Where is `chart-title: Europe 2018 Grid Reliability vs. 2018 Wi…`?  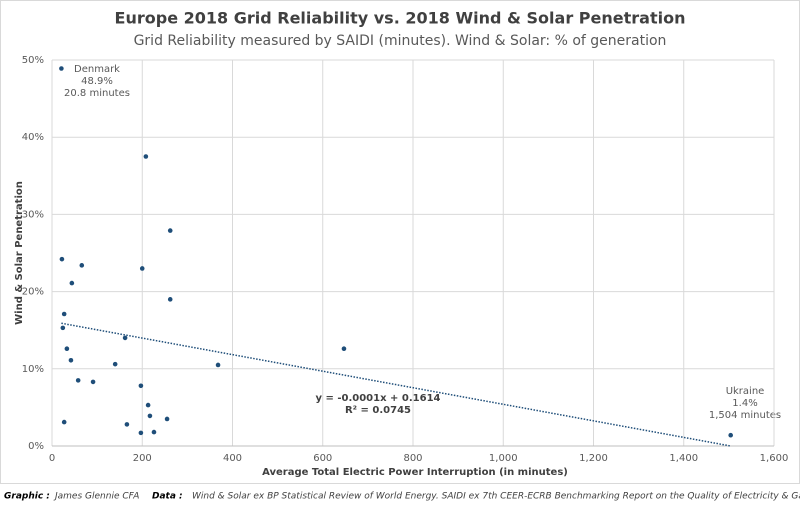
chart-title: Europe 2018 Grid Reliability vs. 2018 Wi… is located at coordinates (400, 18).